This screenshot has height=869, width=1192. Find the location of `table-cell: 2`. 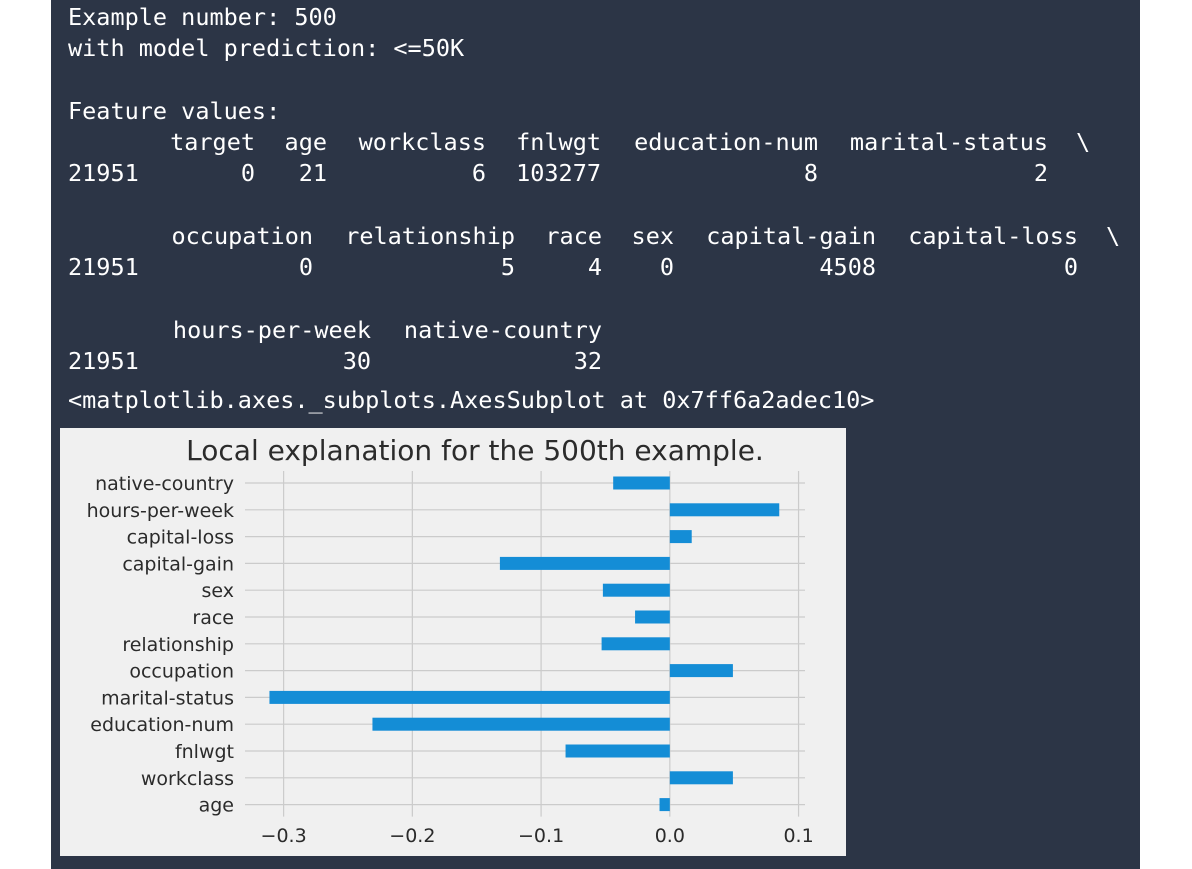

table-cell: 2 is located at coordinates (1040, 173).